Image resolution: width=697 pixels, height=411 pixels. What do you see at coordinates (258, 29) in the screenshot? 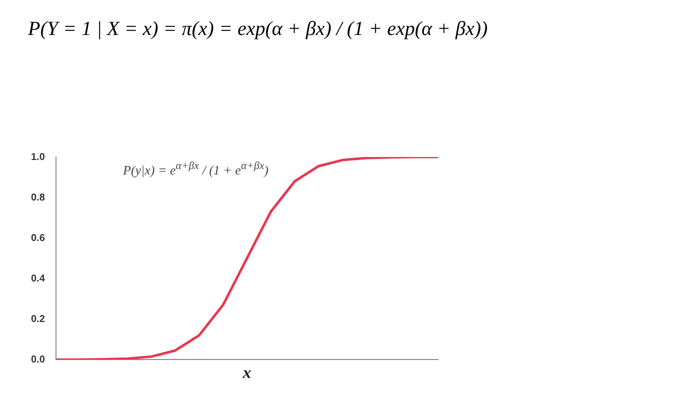
I see `chart-title: P(Y = 1 | X = x) = π(x) = exp(α + βx) / (1 + exp(α + βx))` at bounding box center [258, 29].